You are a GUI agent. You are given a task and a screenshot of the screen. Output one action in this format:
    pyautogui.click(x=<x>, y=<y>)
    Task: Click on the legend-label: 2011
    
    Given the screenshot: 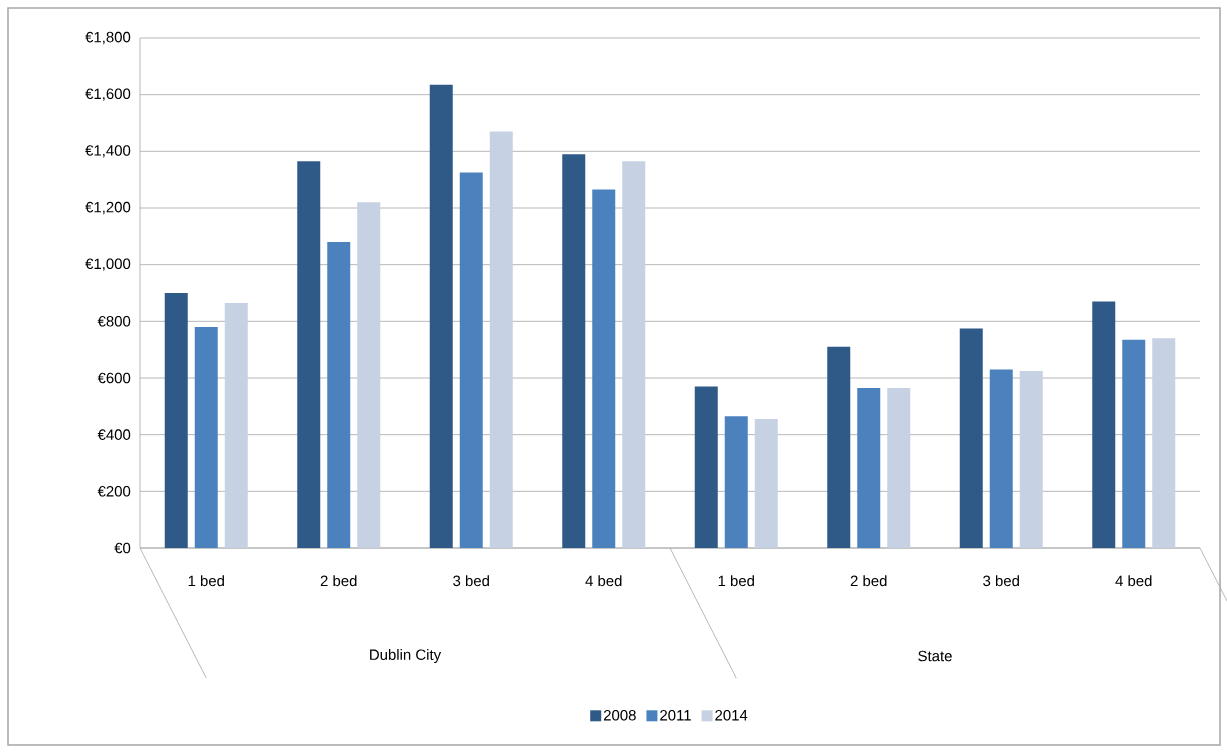 What is the action you would take?
    pyautogui.click(x=675, y=715)
    